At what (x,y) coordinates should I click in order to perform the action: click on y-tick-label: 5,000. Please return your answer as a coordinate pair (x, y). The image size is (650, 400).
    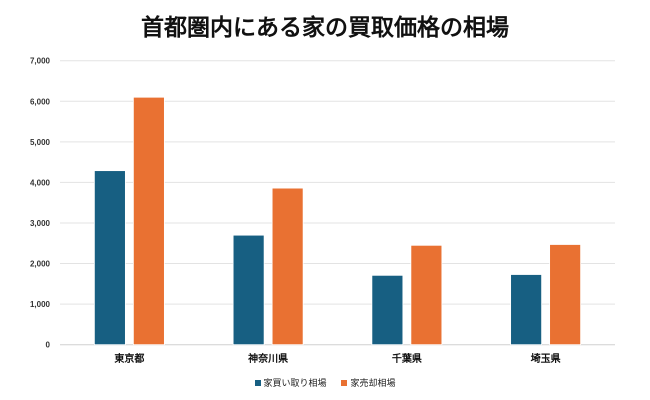
    Looking at the image, I should click on (40, 142).